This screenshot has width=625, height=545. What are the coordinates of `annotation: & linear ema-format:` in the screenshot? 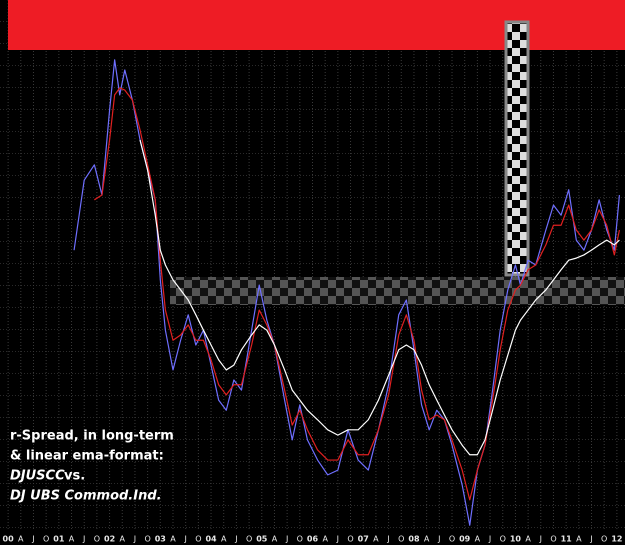 It's located at (87, 456).